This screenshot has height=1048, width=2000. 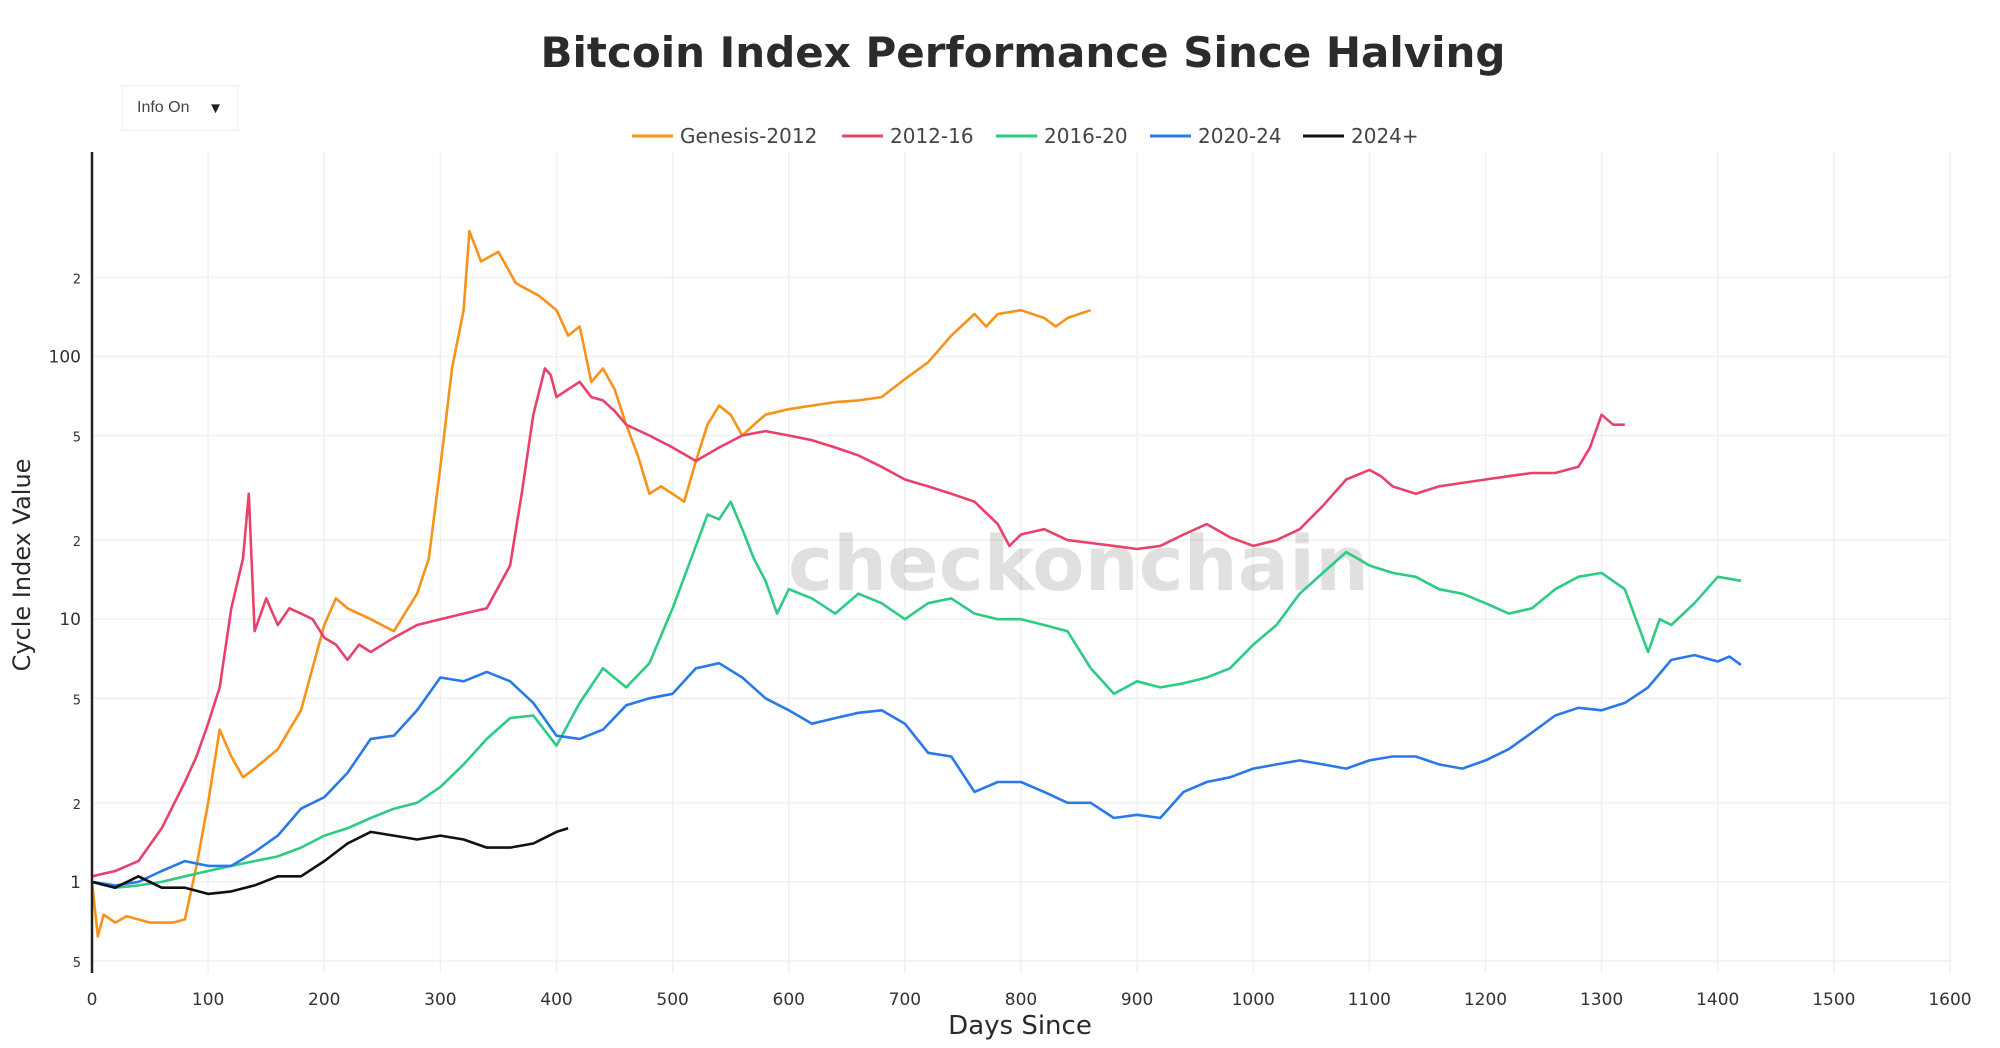 I want to click on watermark: checkonchain, so click(x=1078, y=563).